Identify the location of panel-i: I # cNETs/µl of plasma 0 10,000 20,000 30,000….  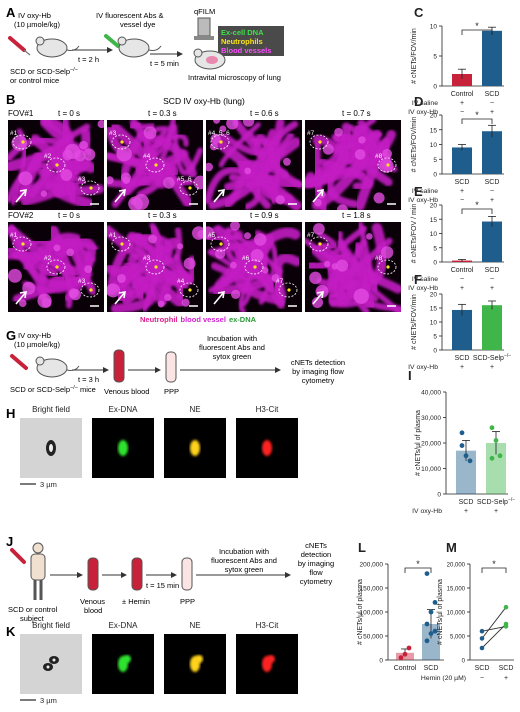
(461, 441).